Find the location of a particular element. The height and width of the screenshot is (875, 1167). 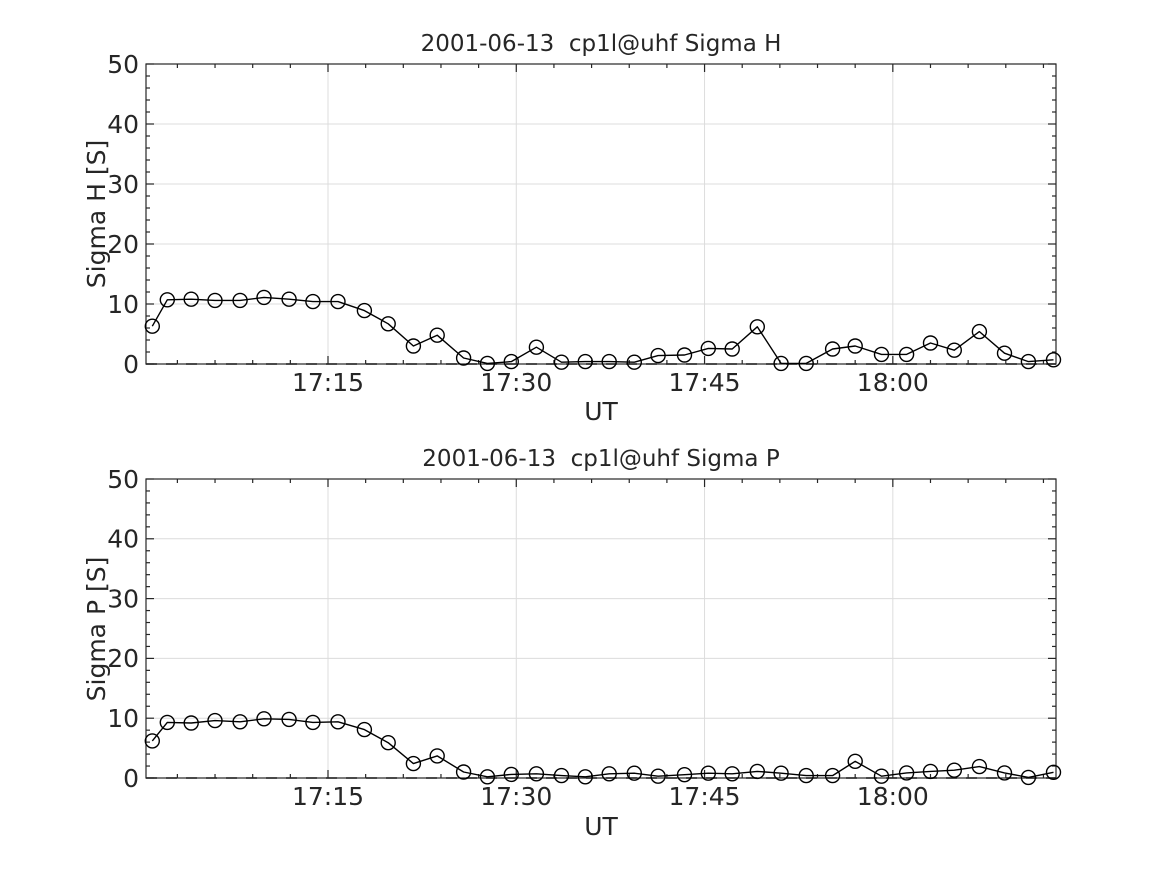

sigma-h-data-line is located at coordinates (602, 330).